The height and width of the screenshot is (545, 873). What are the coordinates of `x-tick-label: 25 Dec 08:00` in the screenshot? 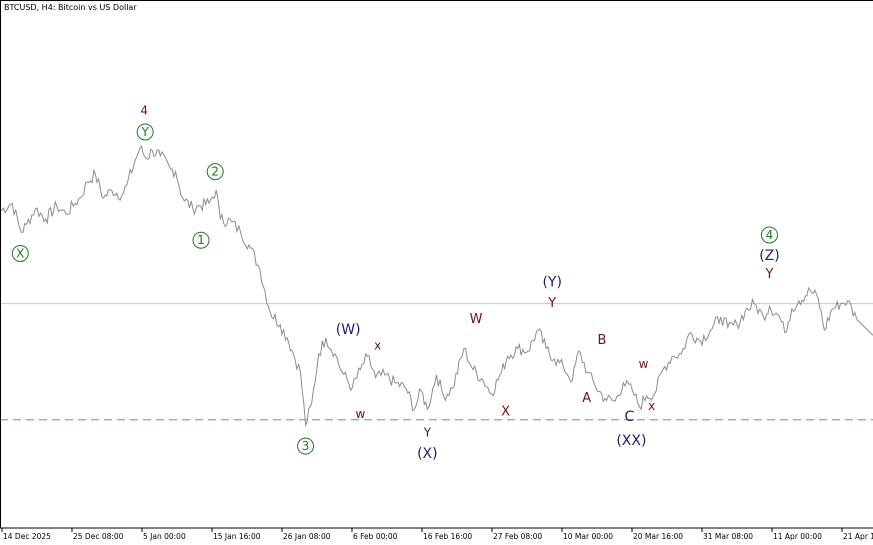 It's located at (98, 536).